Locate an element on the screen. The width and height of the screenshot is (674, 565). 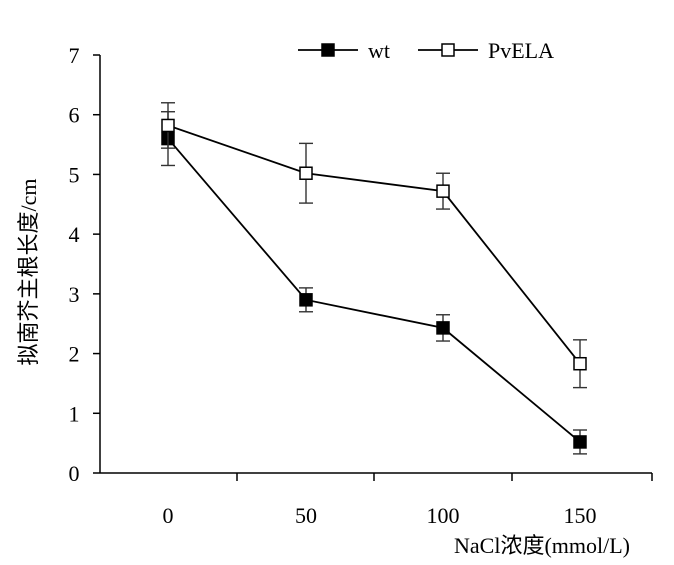
y-tick-label: 6 is located at coordinates (74, 115).